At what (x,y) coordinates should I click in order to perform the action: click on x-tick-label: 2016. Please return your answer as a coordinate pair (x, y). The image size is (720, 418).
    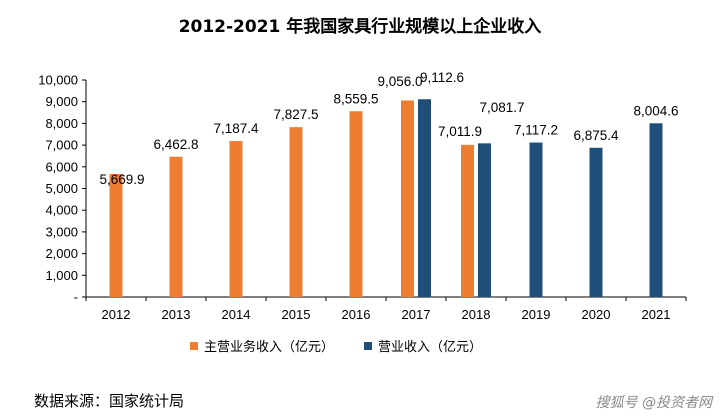
    Looking at the image, I should click on (356, 314).